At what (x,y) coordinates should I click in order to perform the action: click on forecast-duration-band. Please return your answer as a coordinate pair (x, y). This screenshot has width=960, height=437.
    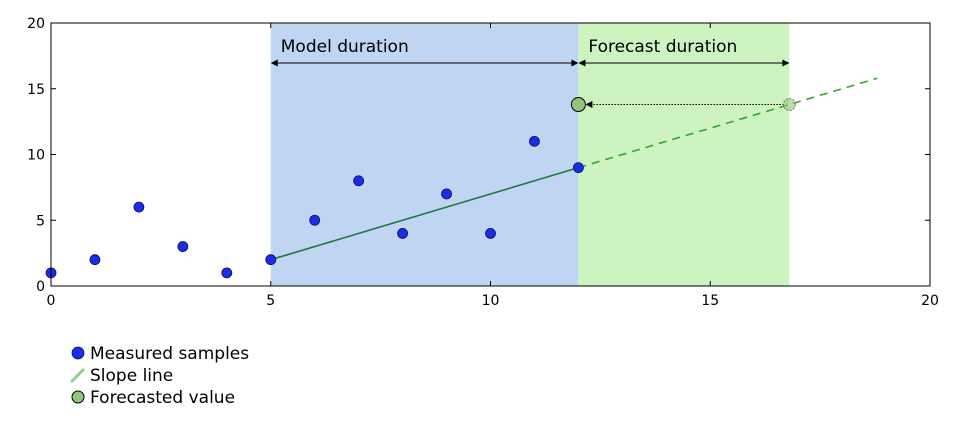
    Looking at the image, I should click on (684, 154).